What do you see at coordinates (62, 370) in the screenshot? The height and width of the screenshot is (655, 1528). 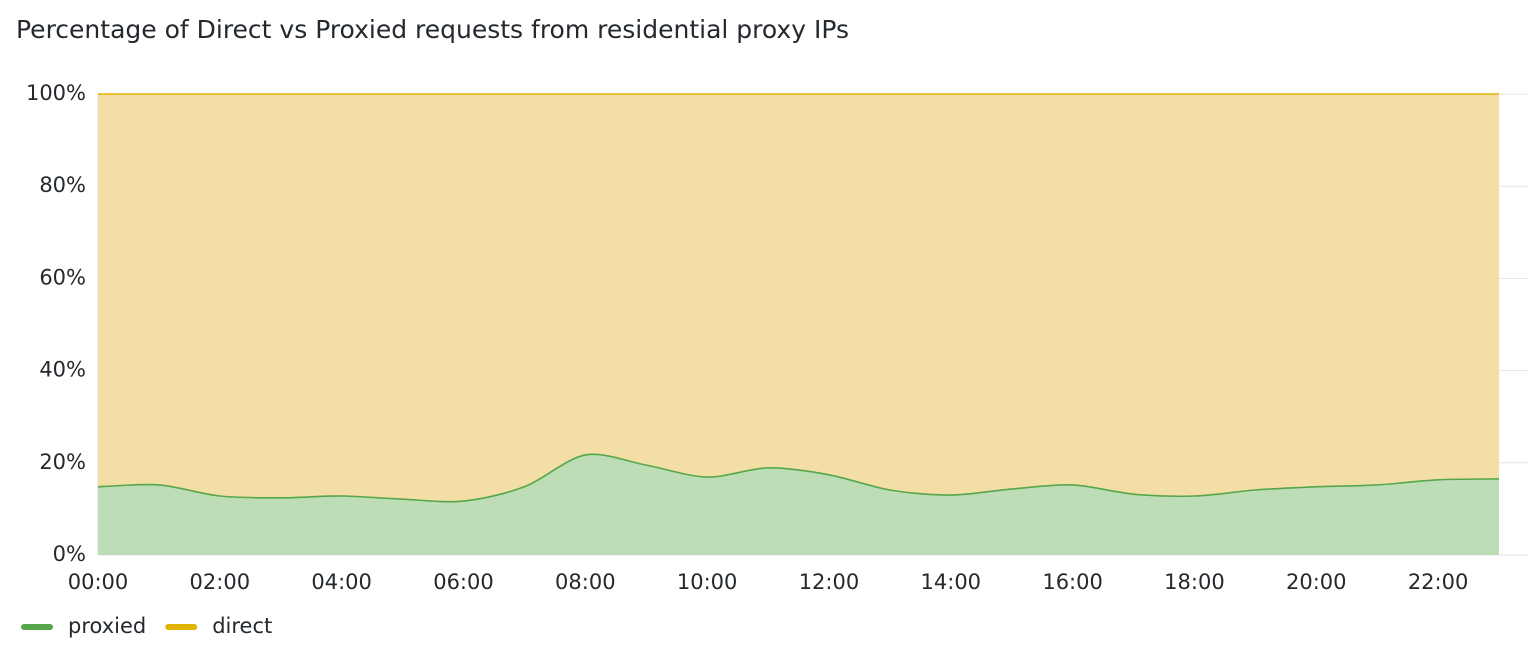 I see `y-tick-label: 40%` at bounding box center [62, 370].